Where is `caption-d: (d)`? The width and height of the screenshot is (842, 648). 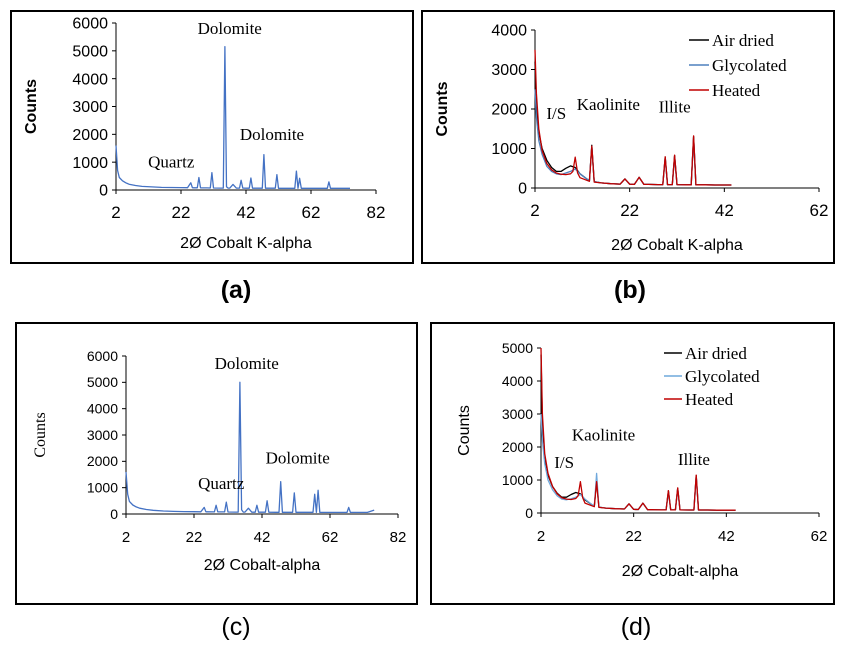
caption-d: (d) is located at coordinates (636, 627).